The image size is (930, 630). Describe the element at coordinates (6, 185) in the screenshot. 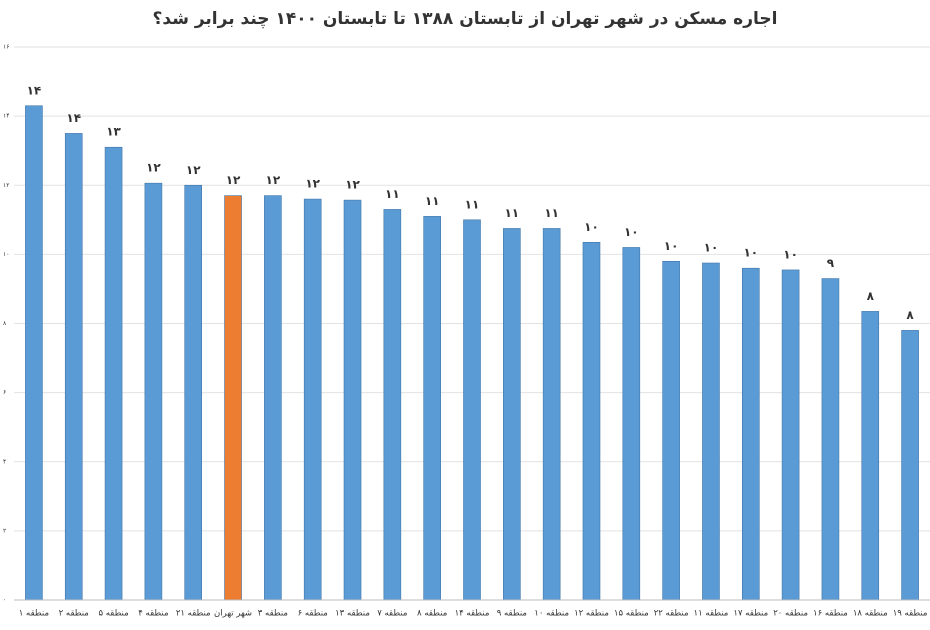

I see `y-tick-label: ۱۲` at that location.